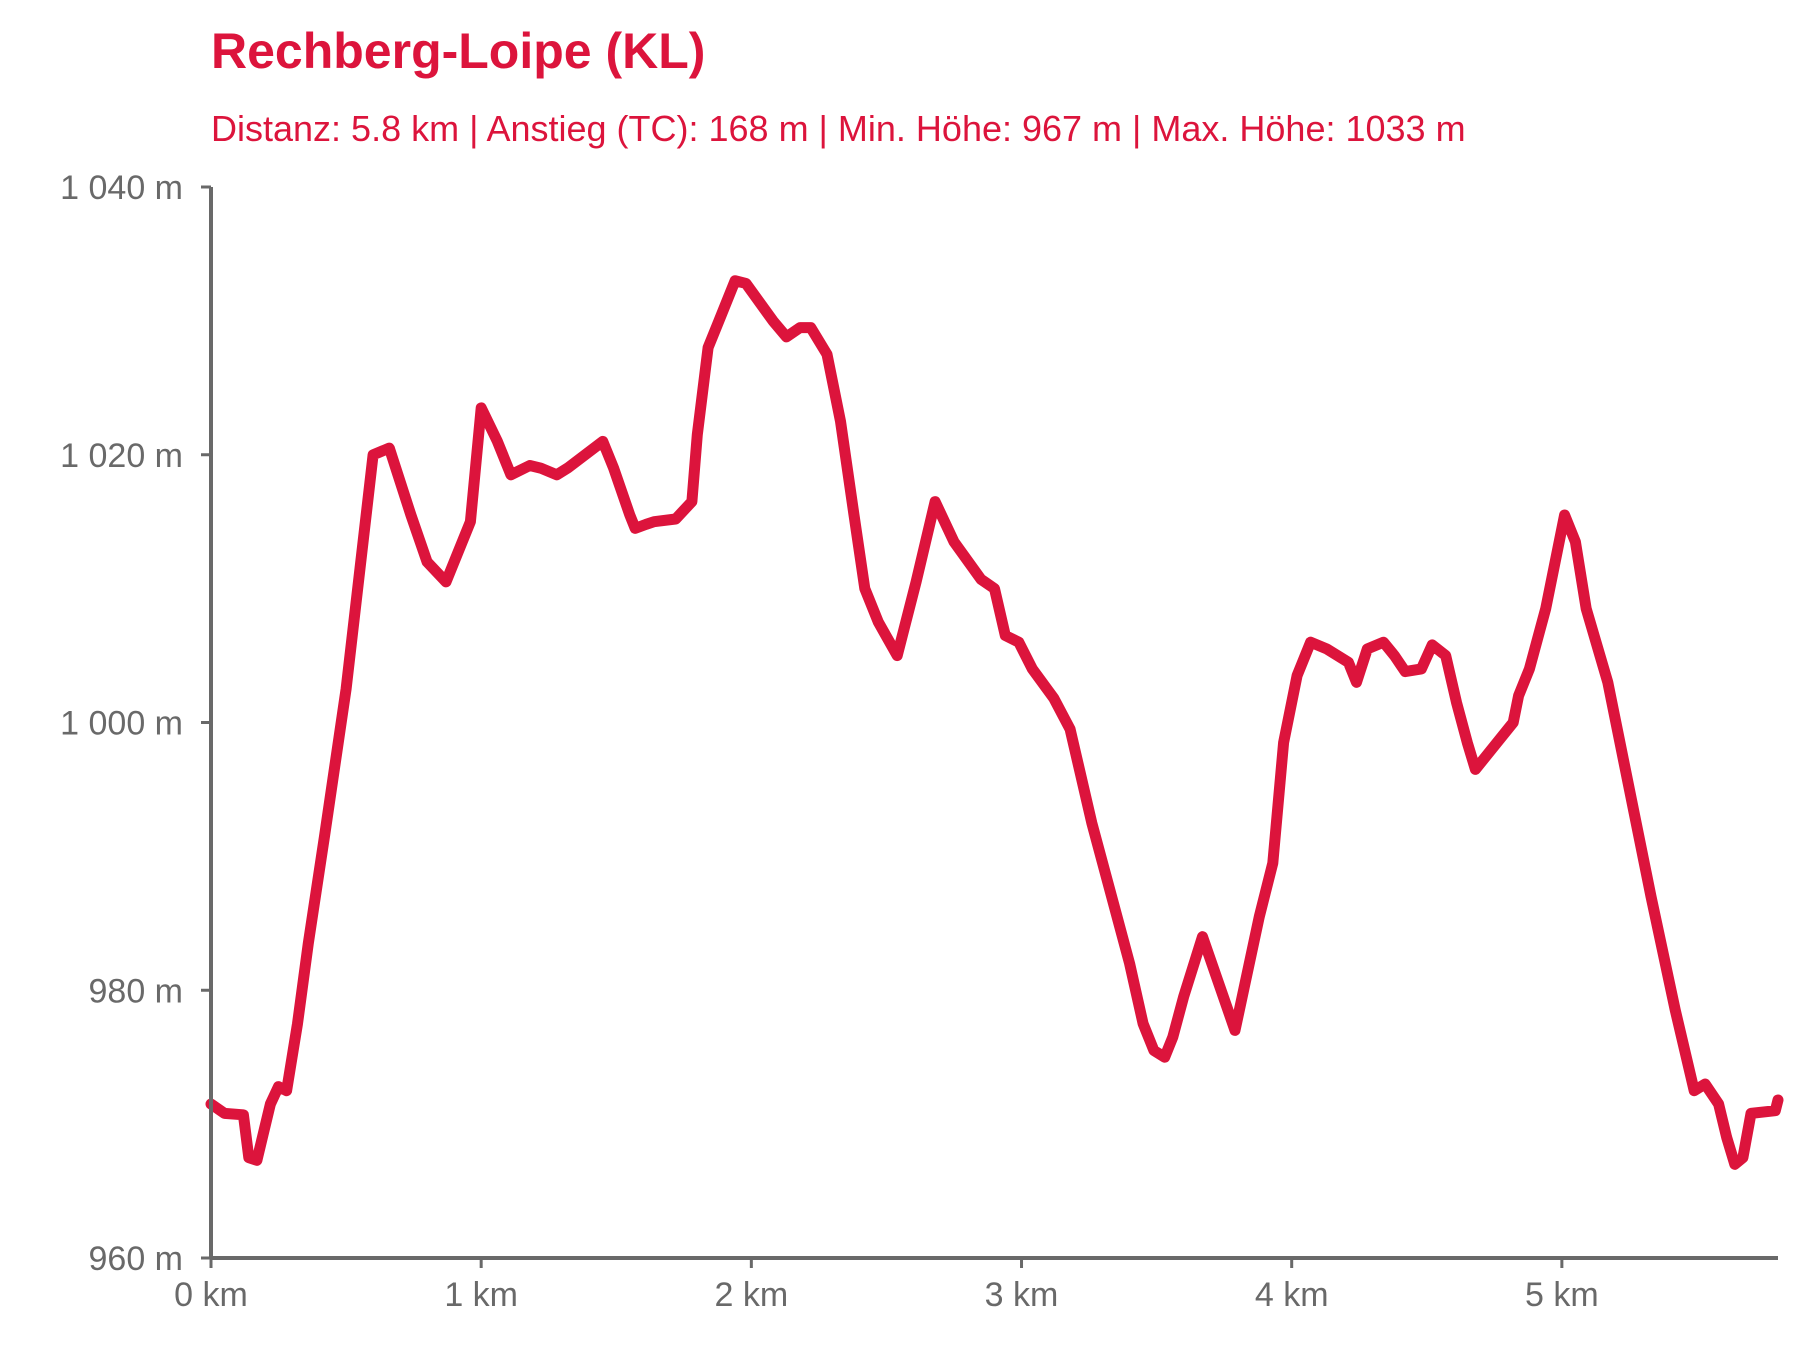 This screenshot has width=1800, height=1350. What do you see at coordinates (121, 188) in the screenshot?
I see `y-tick-label: 1 040 m` at bounding box center [121, 188].